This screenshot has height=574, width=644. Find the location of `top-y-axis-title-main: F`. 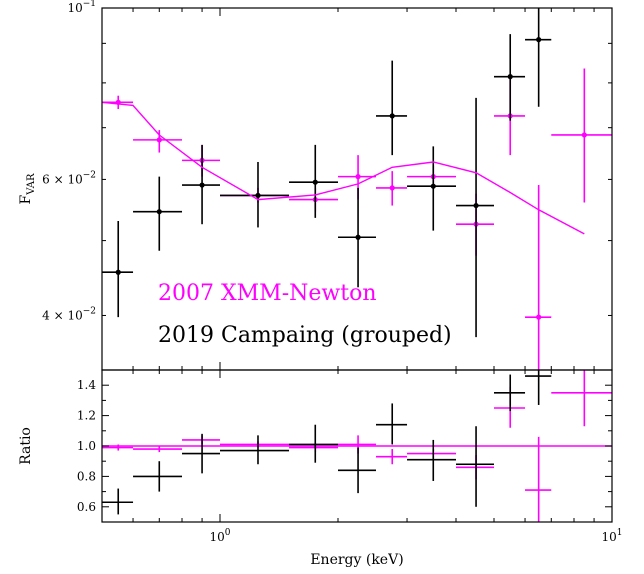

top-y-axis-title-main: F is located at coordinates (26, 200).